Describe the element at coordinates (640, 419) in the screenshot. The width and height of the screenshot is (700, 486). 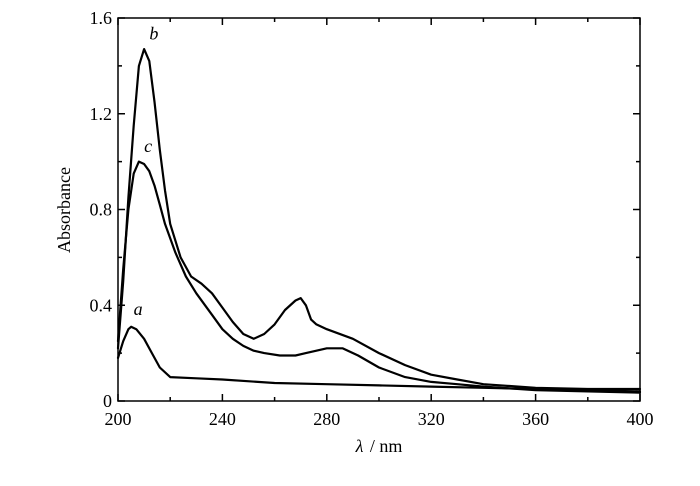
I see `x-tick-label: 400` at that location.